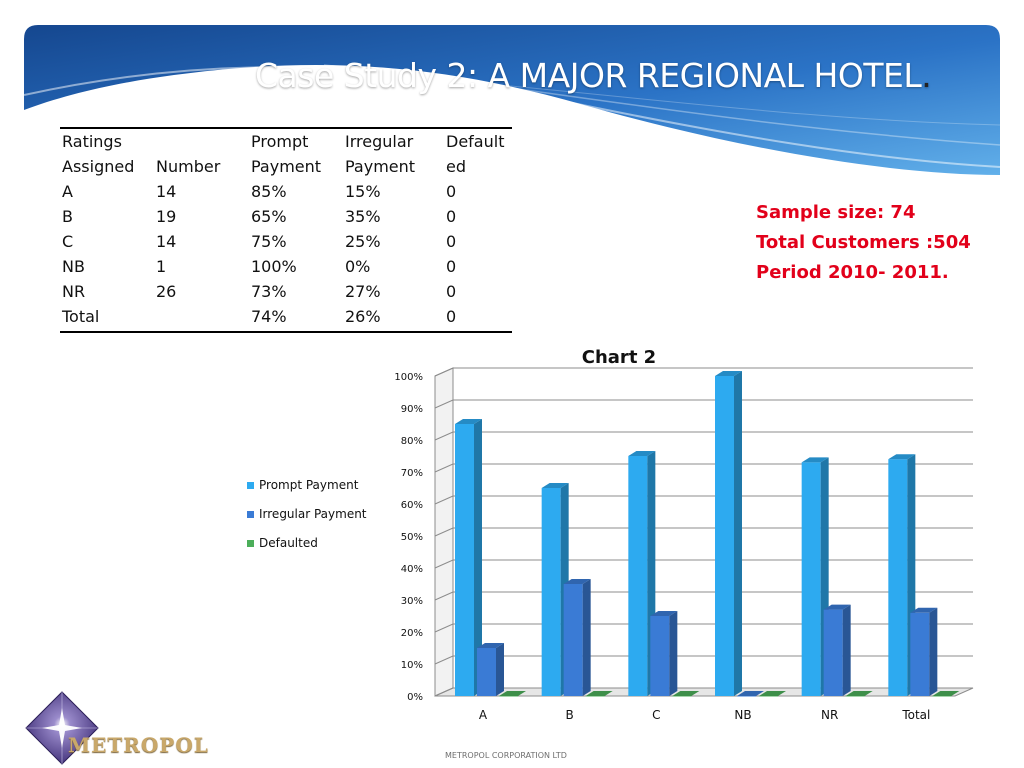 Image resolution: width=1024 pixels, height=768 pixels. What do you see at coordinates (363, 216) in the screenshot?
I see `table-cell: 35%` at bounding box center [363, 216].